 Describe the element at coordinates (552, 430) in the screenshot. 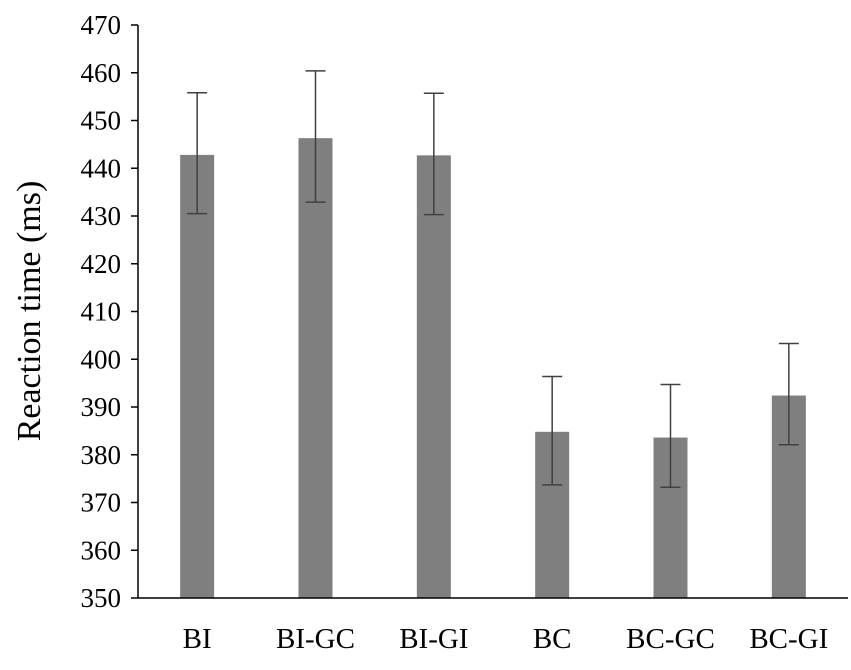

I see `error-bar-bc` at that location.